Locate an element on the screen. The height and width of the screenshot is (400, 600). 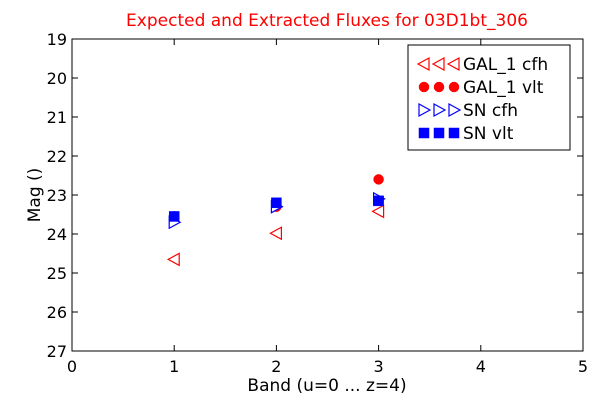
y-tick-label: 20 is located at coordinates (57, 78).